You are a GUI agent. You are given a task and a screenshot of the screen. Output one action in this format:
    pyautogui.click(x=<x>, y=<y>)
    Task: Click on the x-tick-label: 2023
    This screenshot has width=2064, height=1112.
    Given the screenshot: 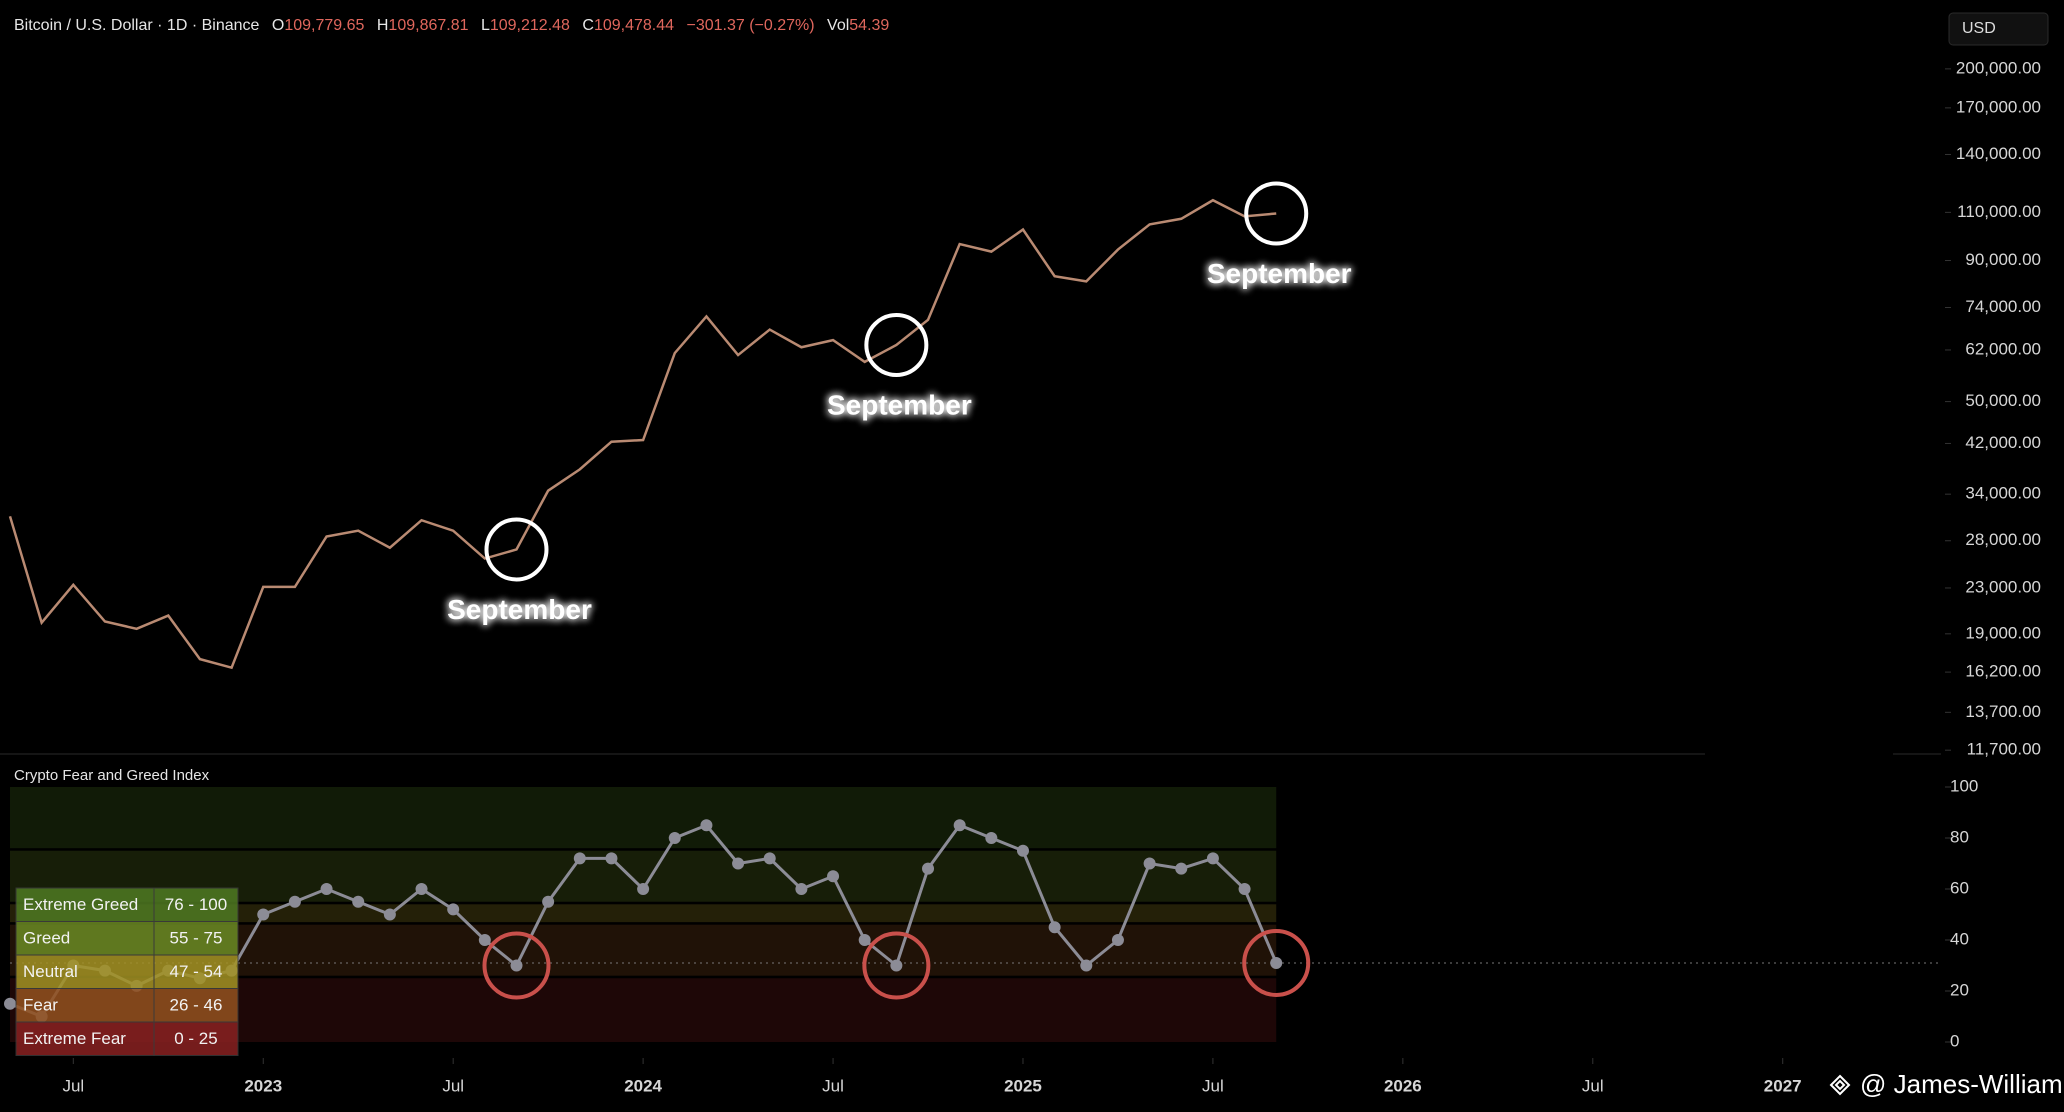 What is the action you would take?
    pyautogui.click(x=263, y=1085)
    